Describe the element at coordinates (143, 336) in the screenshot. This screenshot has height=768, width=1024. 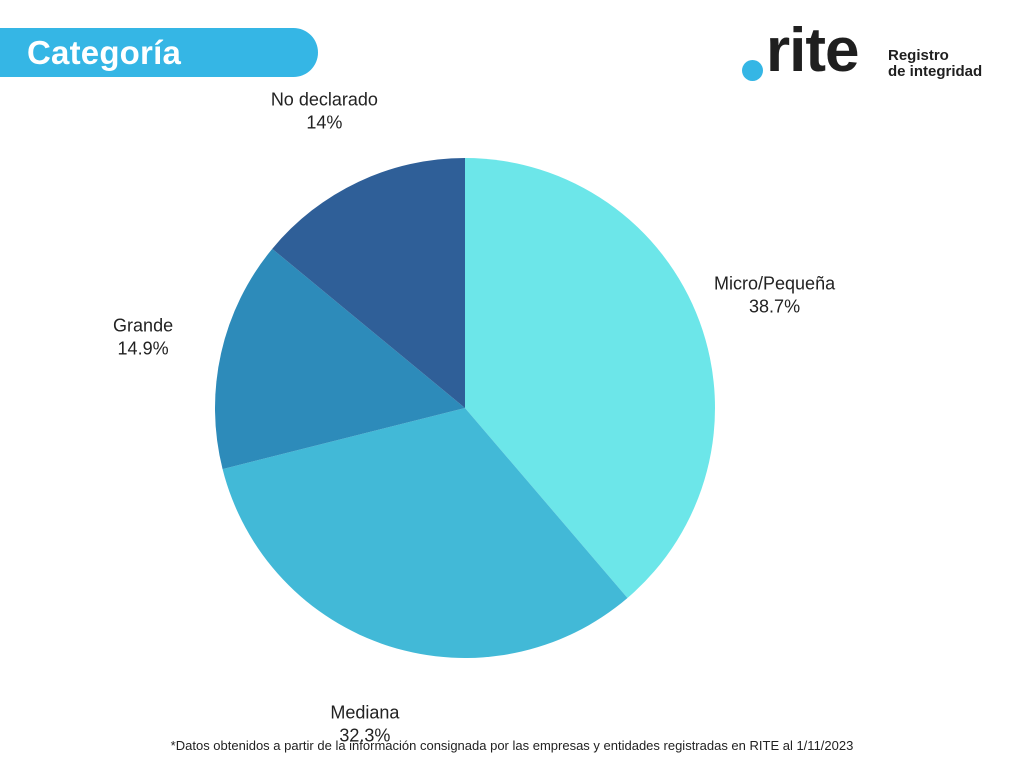
I see `slice-label-grande: Grande 14.9%` at that location.